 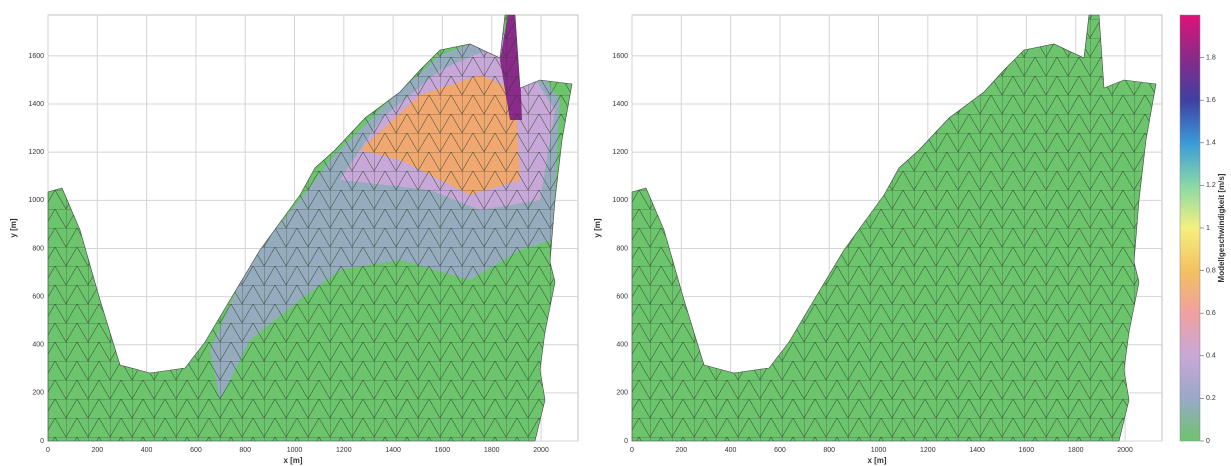 I want to click on colorbar-label: Modellgeschwindigkeit [m/s], so click(x=1221, y=227).